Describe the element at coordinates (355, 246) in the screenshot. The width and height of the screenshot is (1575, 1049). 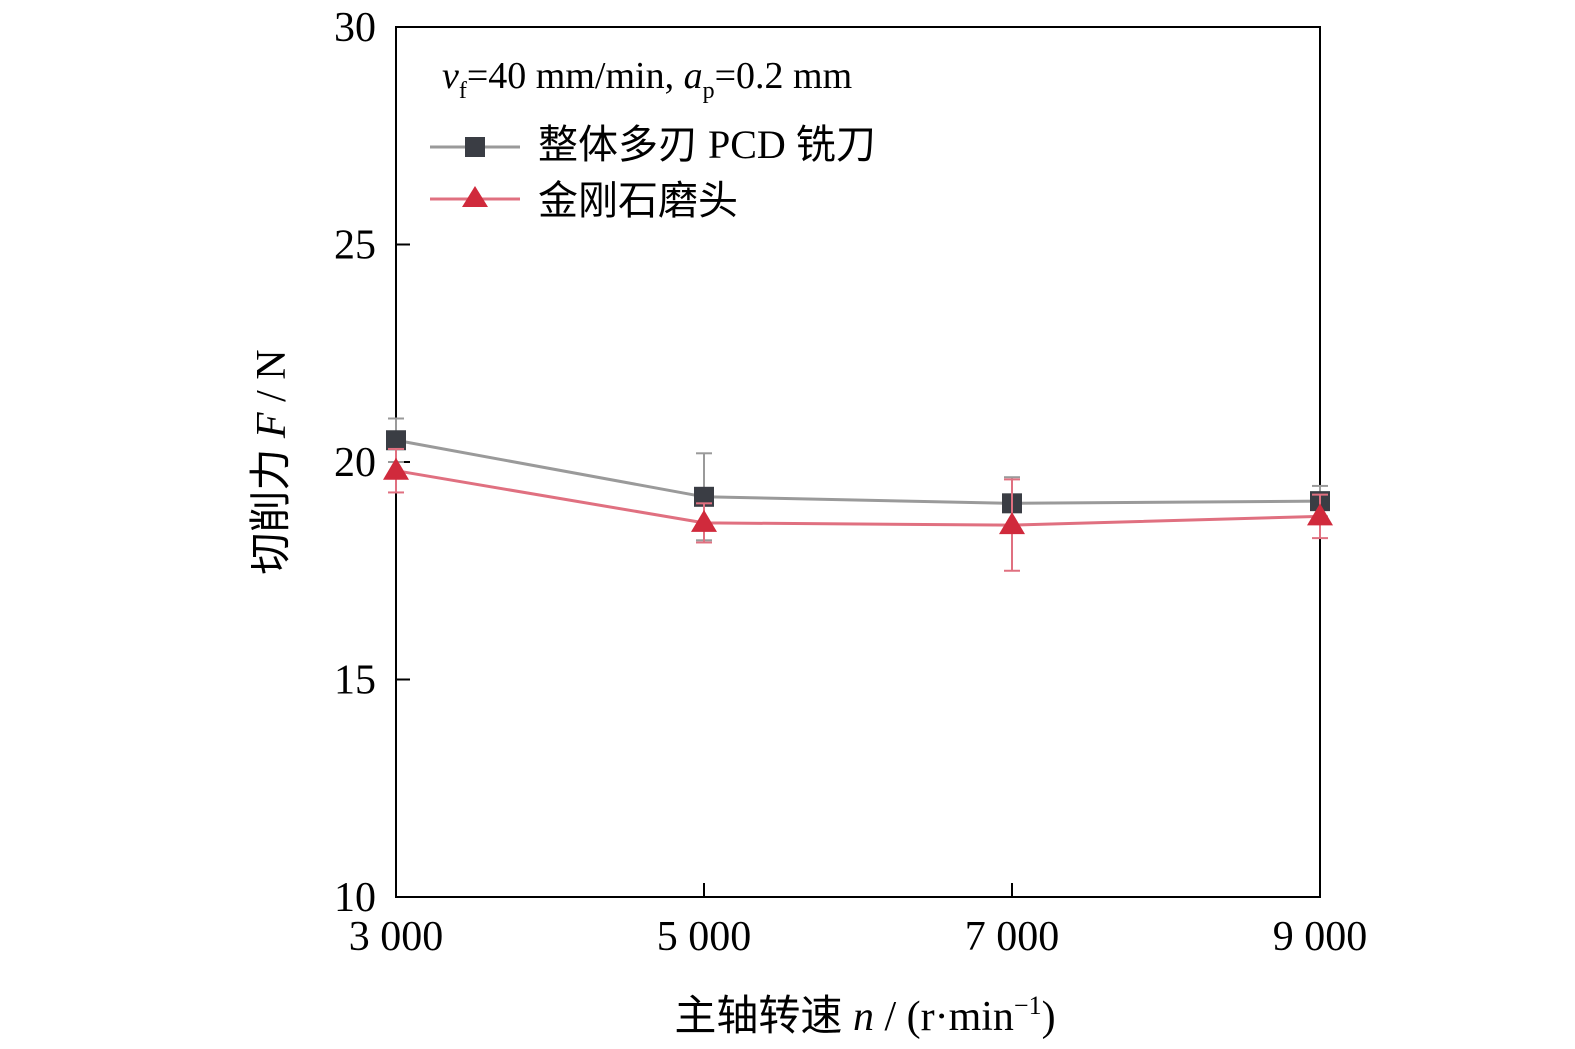
I see `y-tick-label: 25` at that location.